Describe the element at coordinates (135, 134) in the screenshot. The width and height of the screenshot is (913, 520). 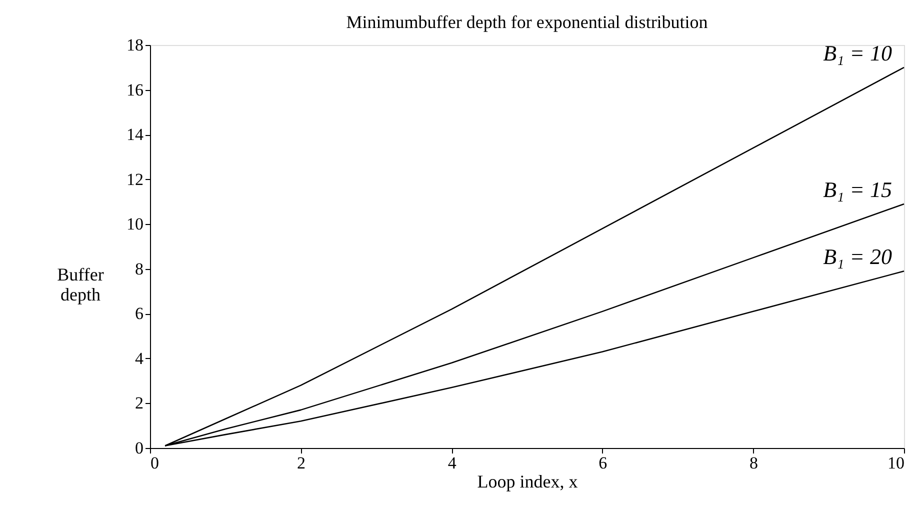
I see `y-tick-label: 14` at that location.